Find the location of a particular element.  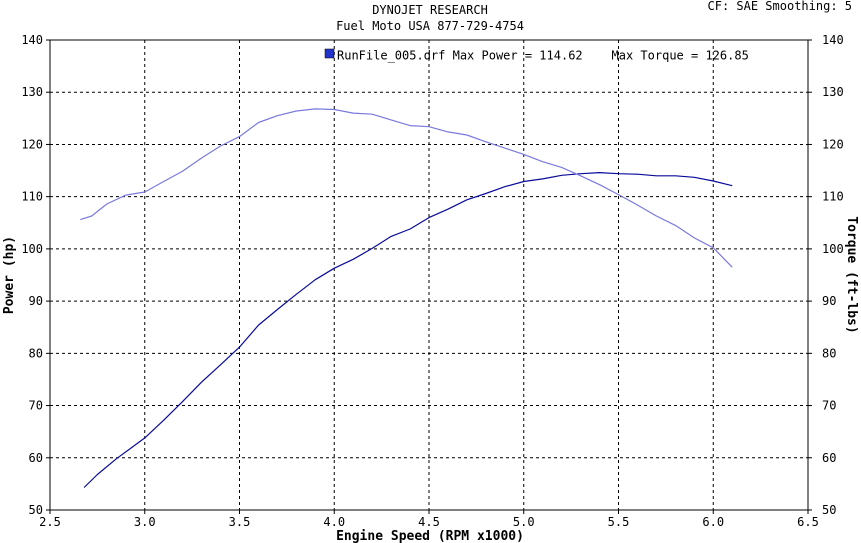

y-tick-label-right: 120 is located at coordinates (833, 144).